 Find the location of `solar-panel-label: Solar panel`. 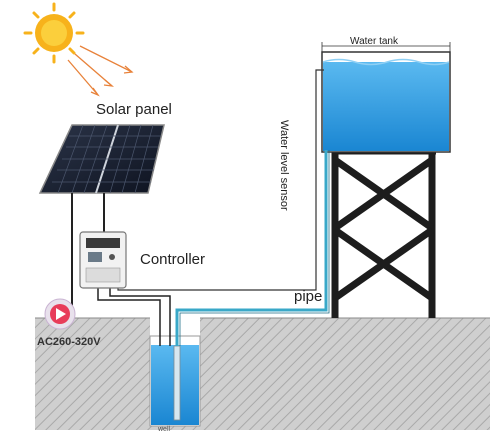

solar-panel-label: Solar panel is located at coordinates (134, 109).